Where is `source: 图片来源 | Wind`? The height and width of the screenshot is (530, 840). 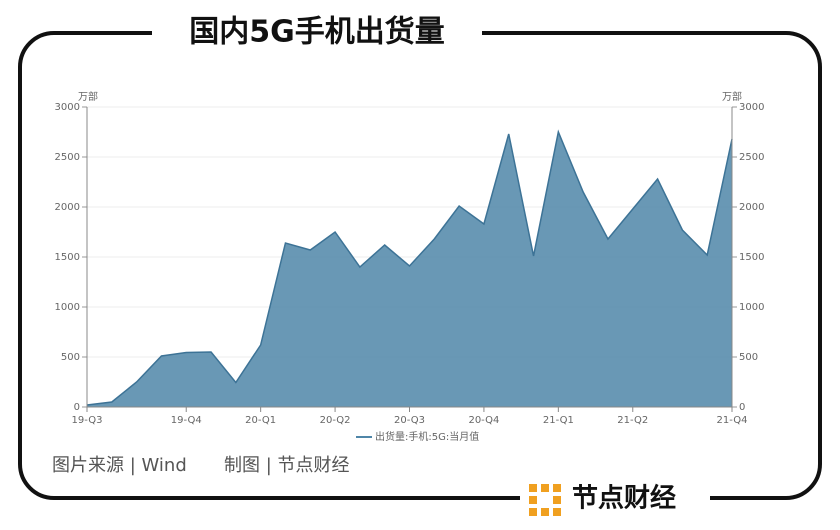 source: 图片来源 | Wind is located at coordinates (119, 465).